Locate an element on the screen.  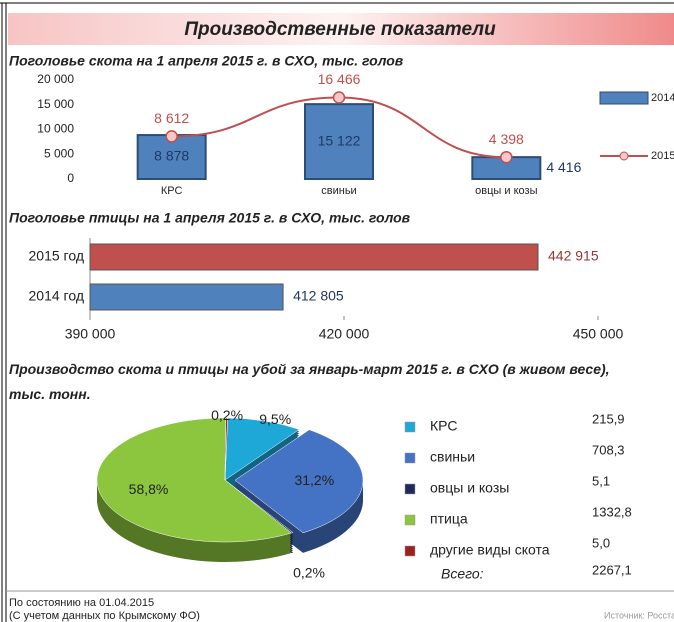
legend-label: овцы и козы is located at coordinates (469, 488).